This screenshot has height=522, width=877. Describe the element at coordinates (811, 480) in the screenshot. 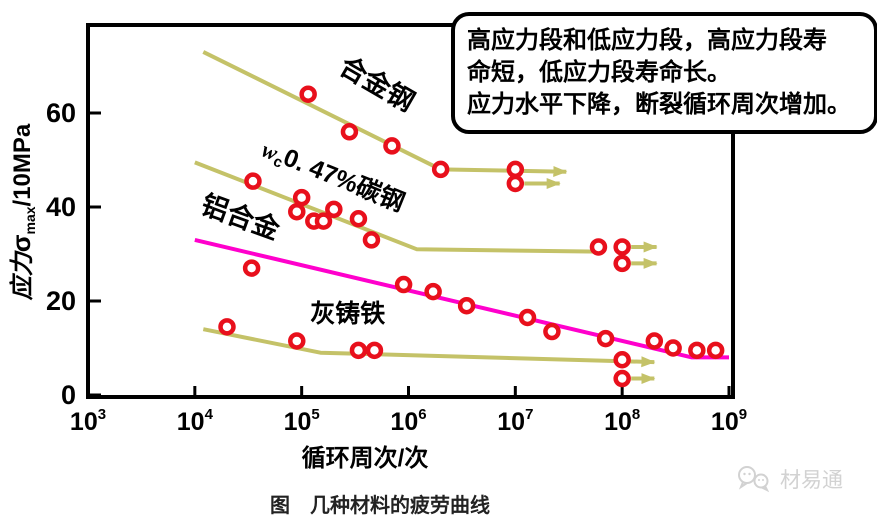

I see `watermark-text: 材易通` at that location.